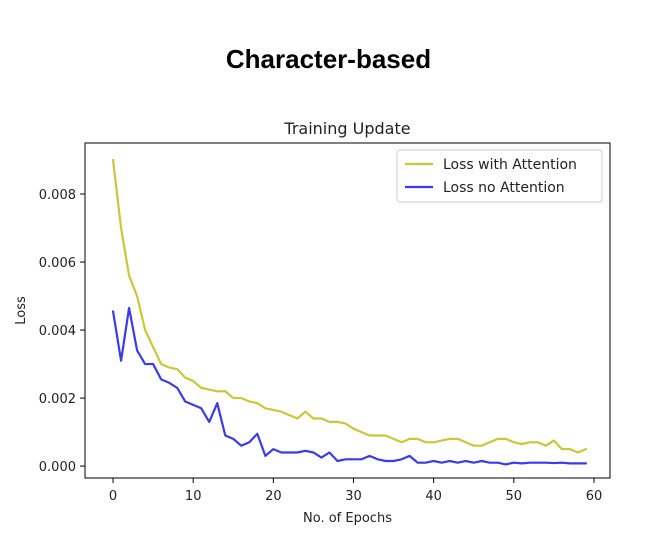  Describe the element at coordinates (510, 165) in the screenshot. I see `legend-label: Loss with Attention` at that location.